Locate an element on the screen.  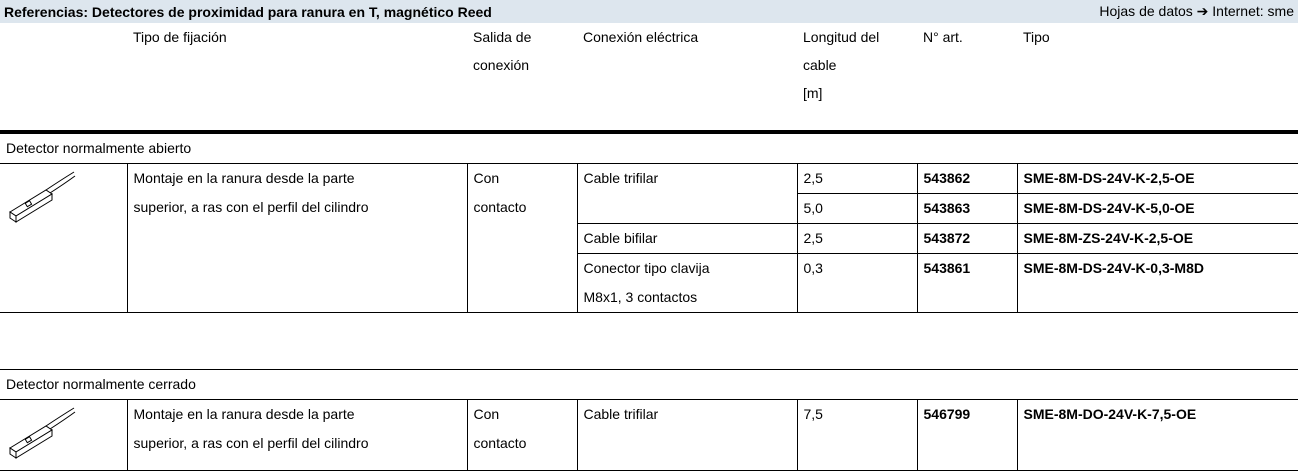
column-header: N° art. is located at coordinates (967, 78).